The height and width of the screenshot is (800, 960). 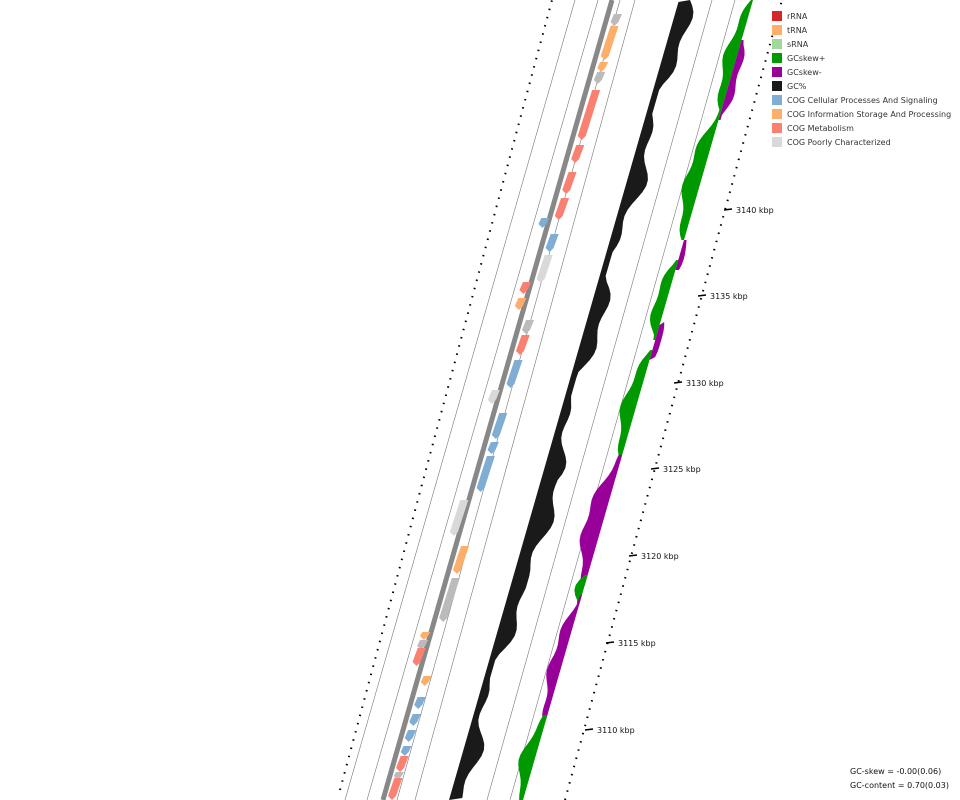 What do you see at coordinates (637, 643) in the screenshot?
I see `scale-tick-label: 3115 kbp` at bounding box center [637, 643].